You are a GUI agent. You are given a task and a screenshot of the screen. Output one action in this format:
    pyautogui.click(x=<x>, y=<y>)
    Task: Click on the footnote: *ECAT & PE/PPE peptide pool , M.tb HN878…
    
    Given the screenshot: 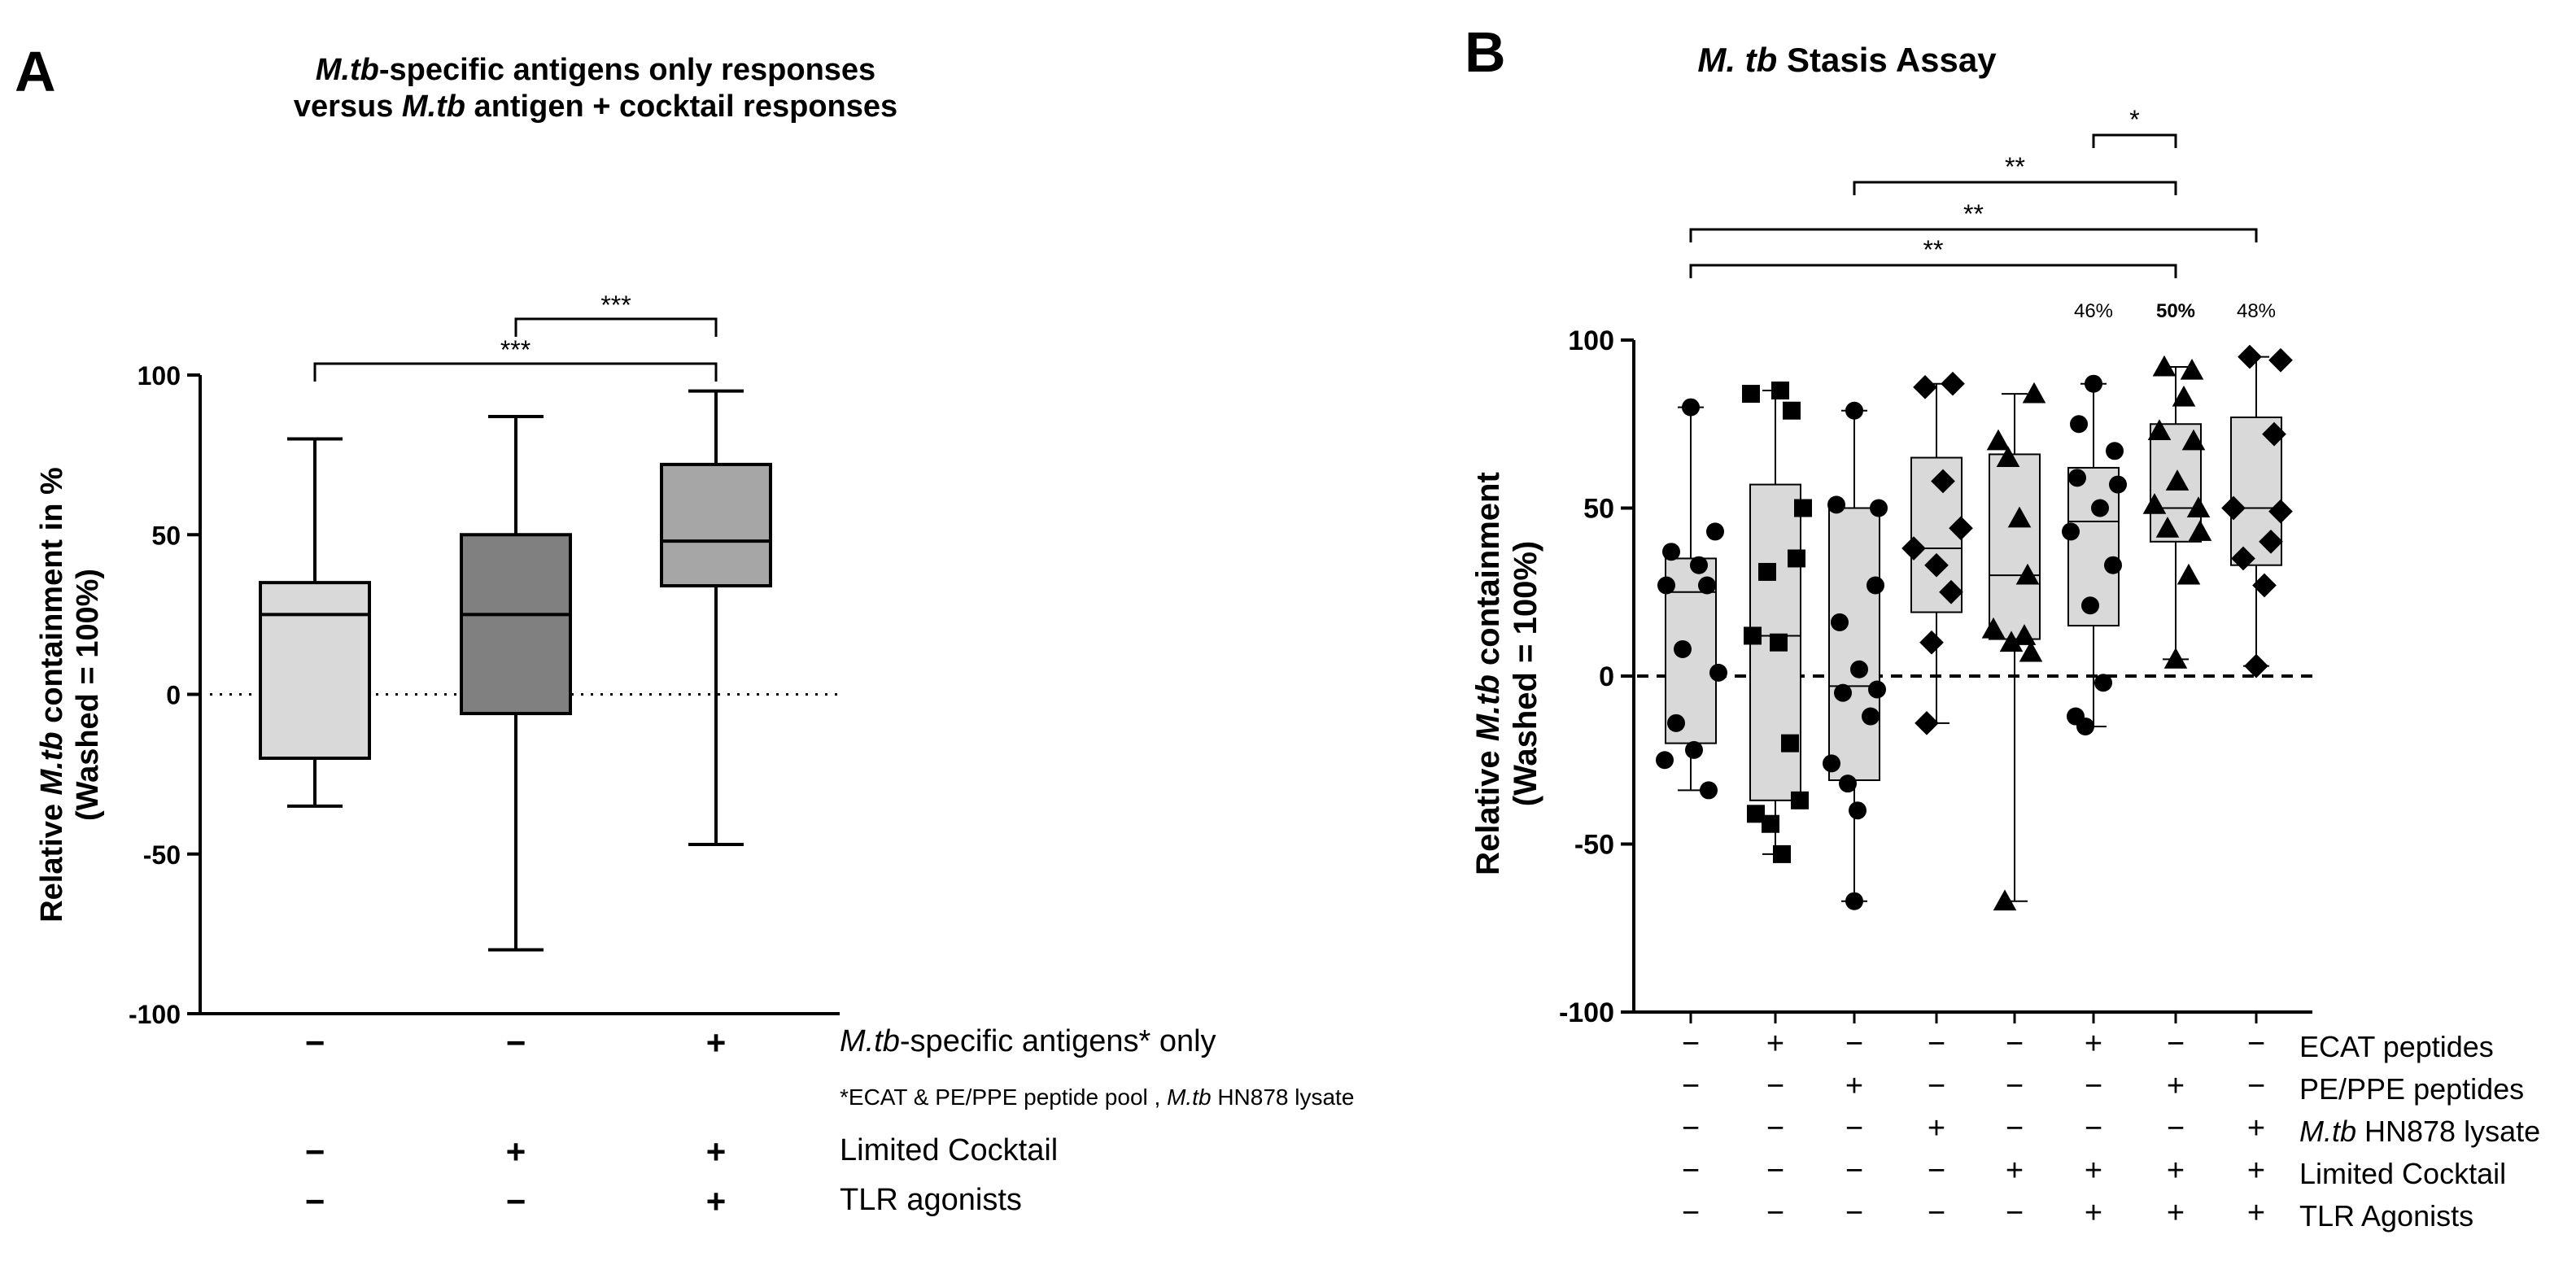 What is the action you would take?
    pyautogui.click(x=1097, y=1097)
    